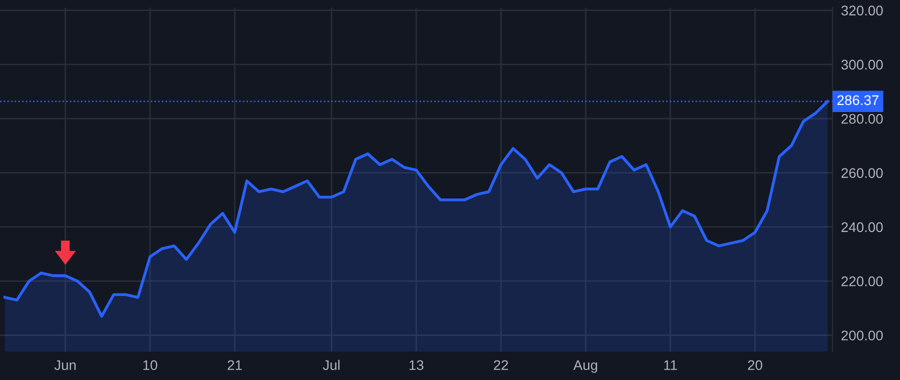  Describe the element at coordinates (670, 365) in the screenshot. I see `x-tick-label: 11` at that location.